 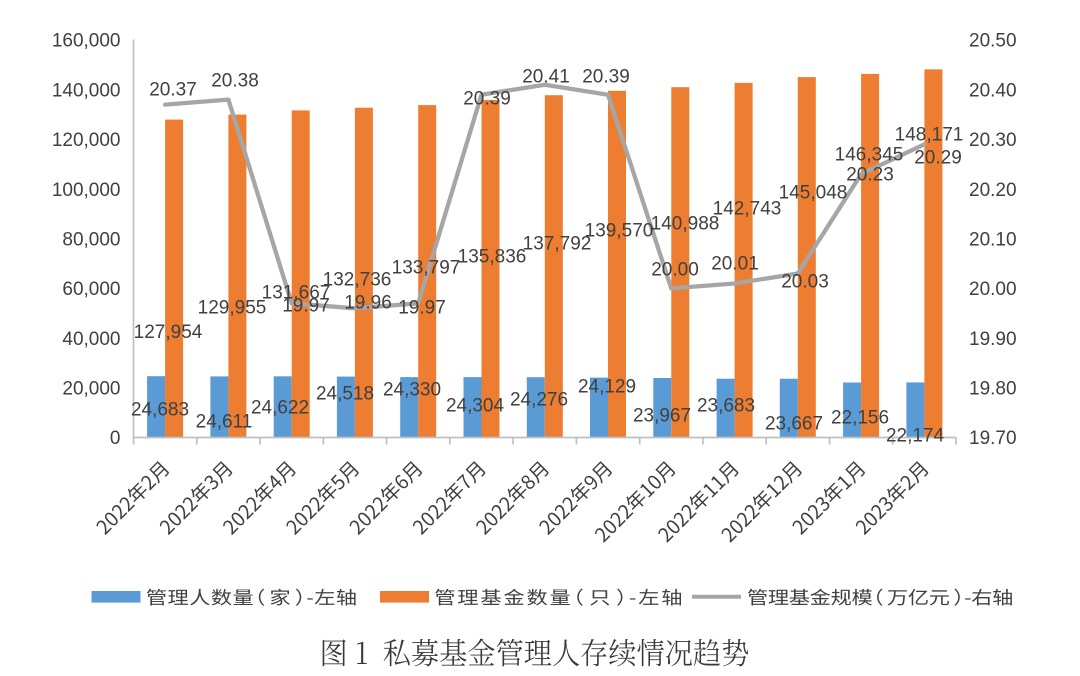 I want to click on svg-text: 22,174, so click(x=915, y=436).